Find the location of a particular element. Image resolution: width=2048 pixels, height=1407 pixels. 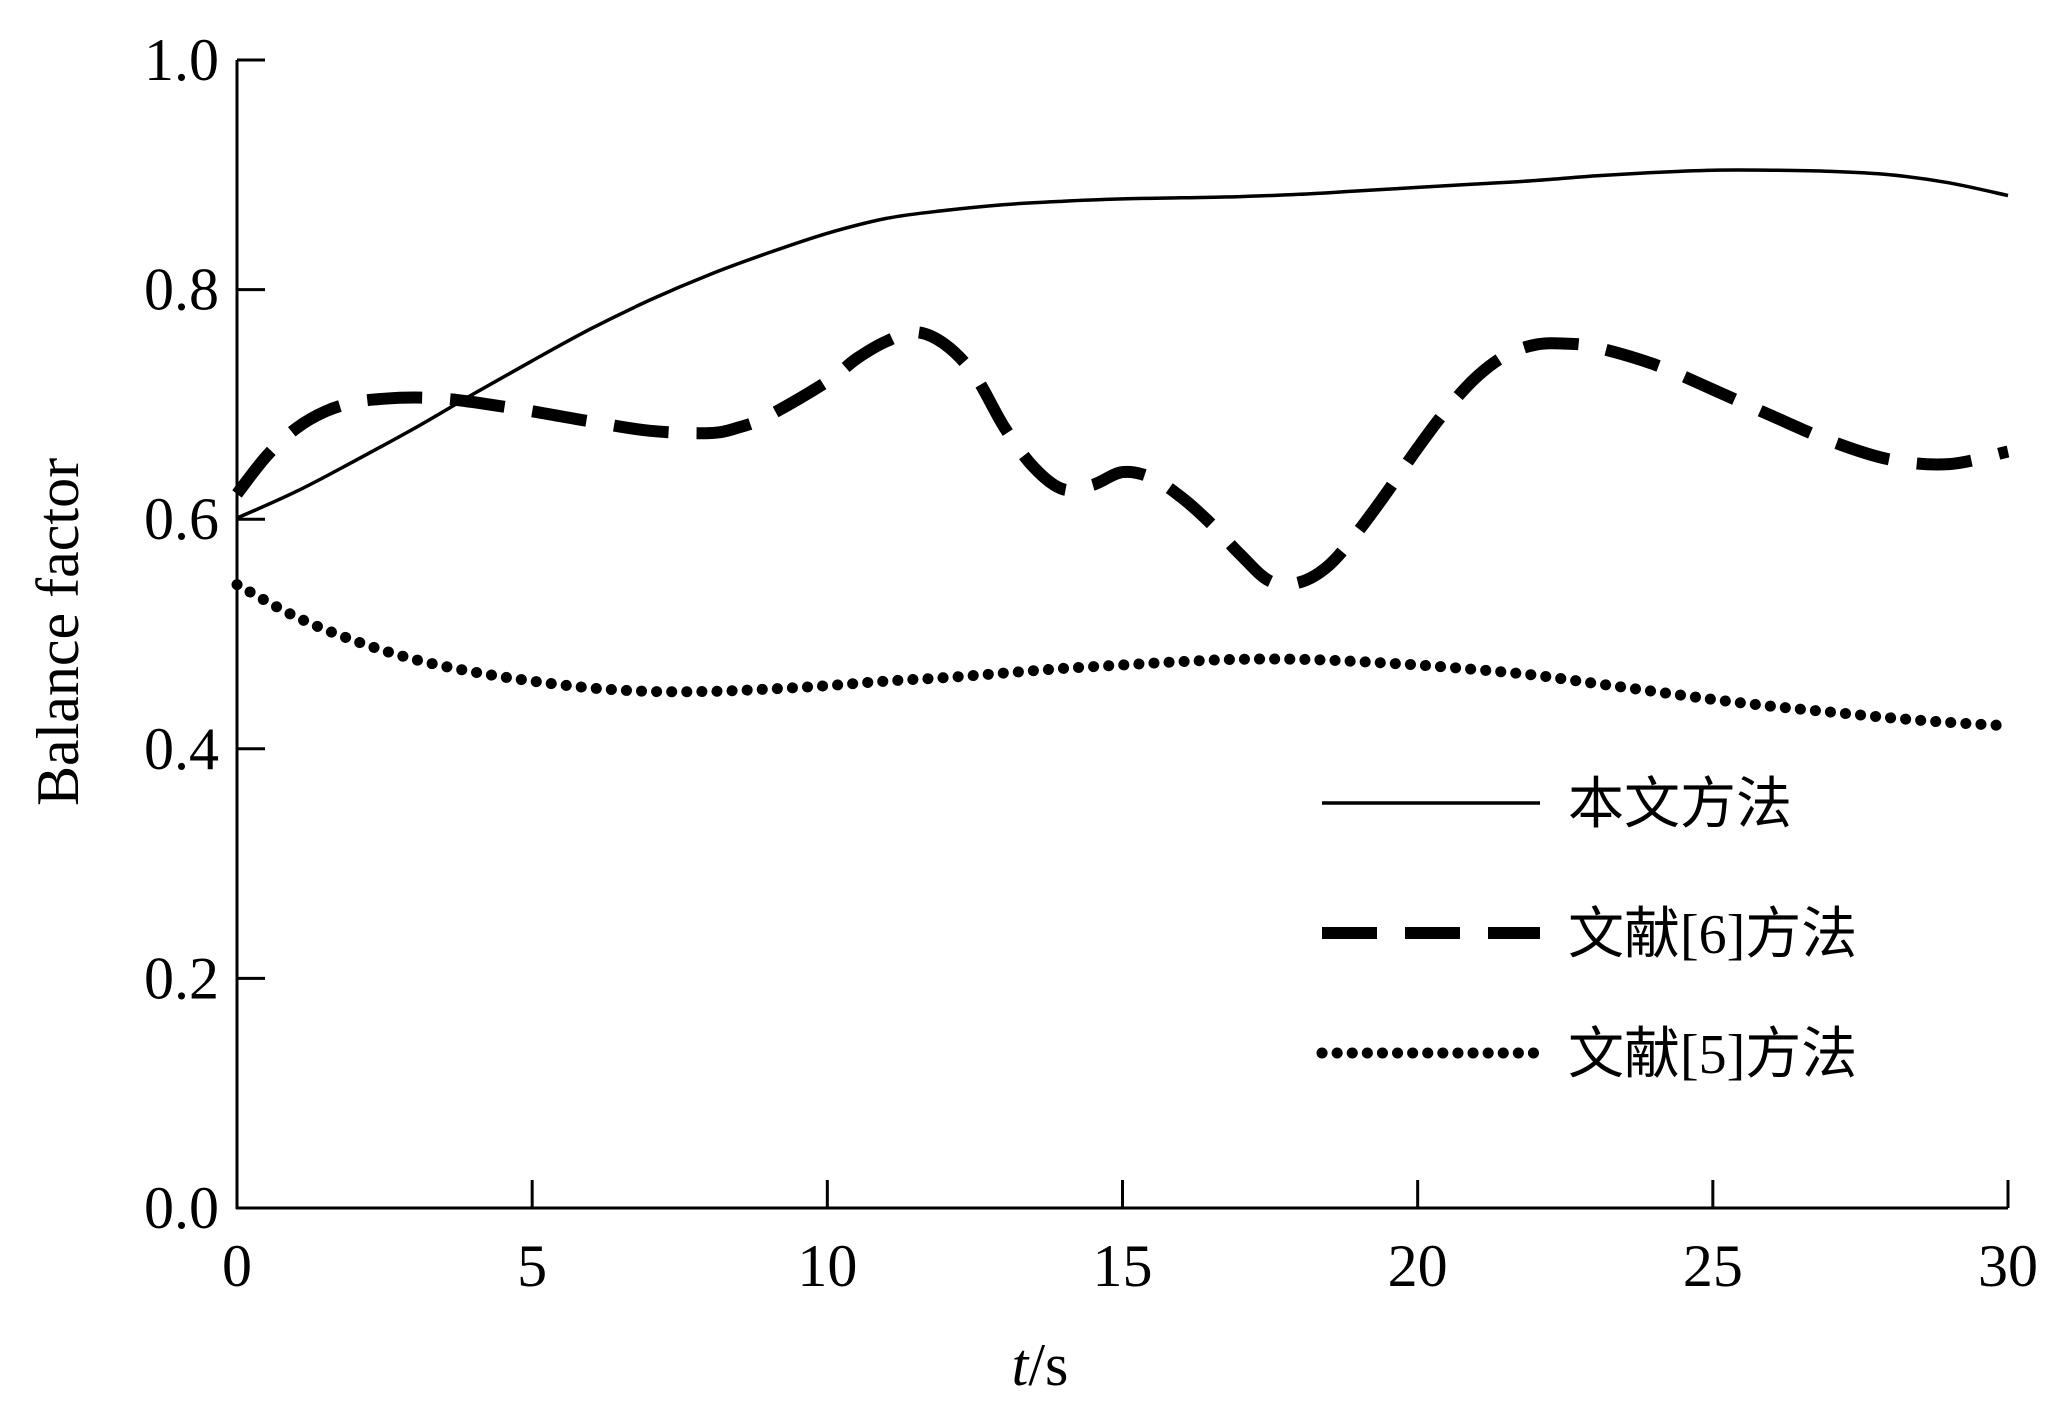

x-axis-label-variable: t is located at coordinates (1021, 1365).